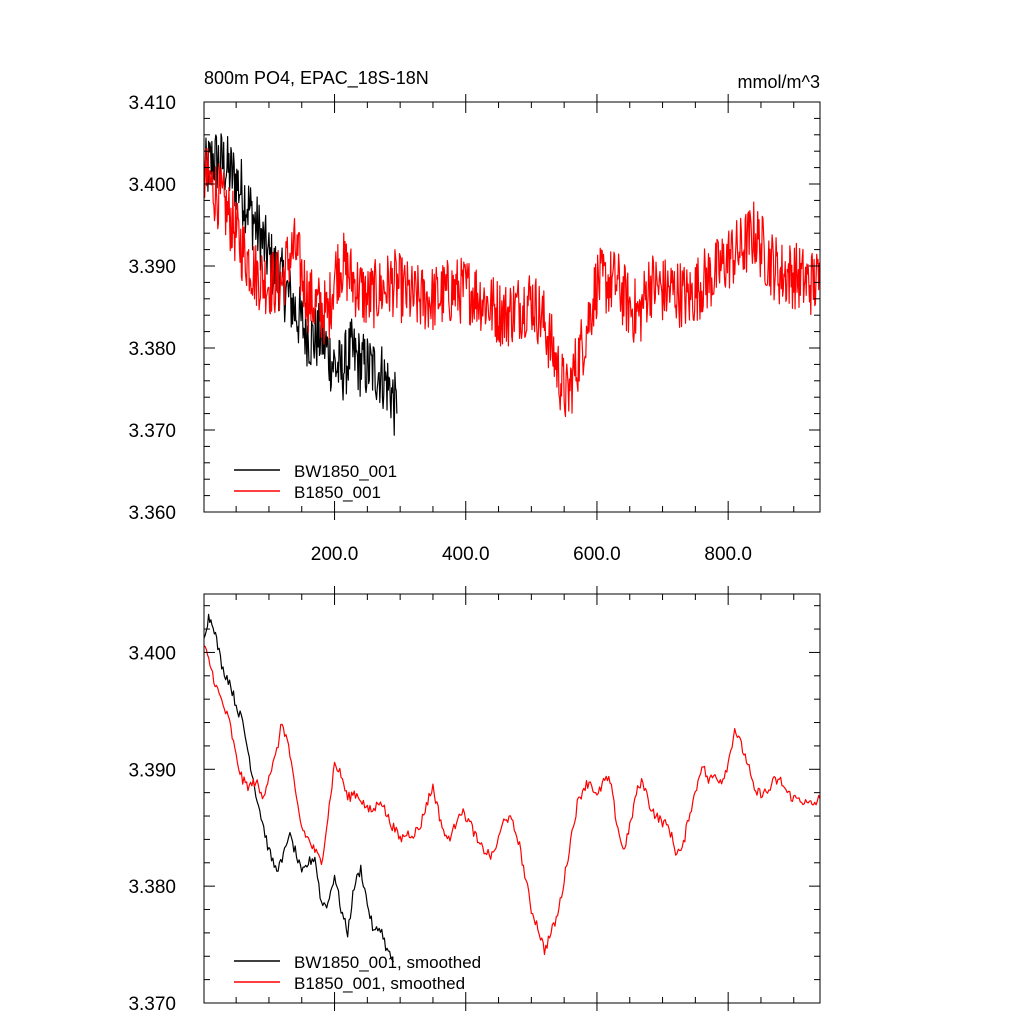 Image resolution: width=1024 pixels, height=1024 pixels. I want to click on x-tick-label: 200.0, so click(335, 554).